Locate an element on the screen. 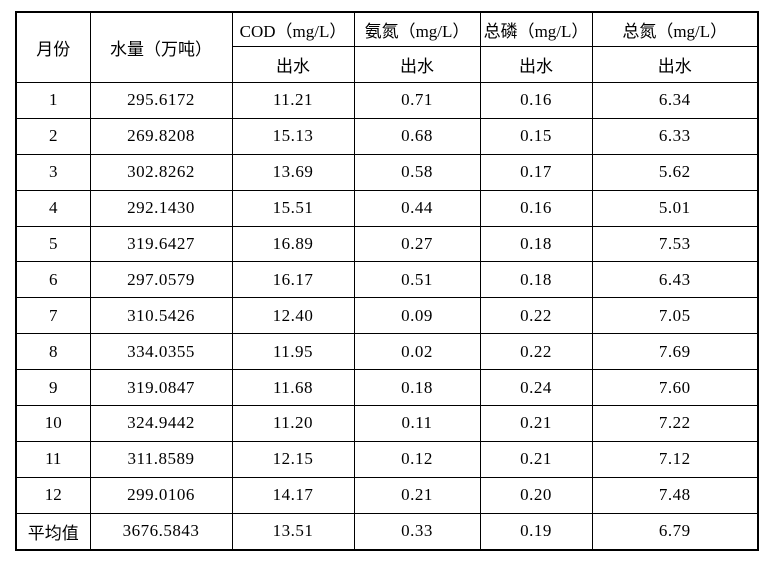 This screenshot has height=562, width=772. table-row: 4 292.1430 15.51 0.44 0.16 5.01 is located at coordinates (387, 208).